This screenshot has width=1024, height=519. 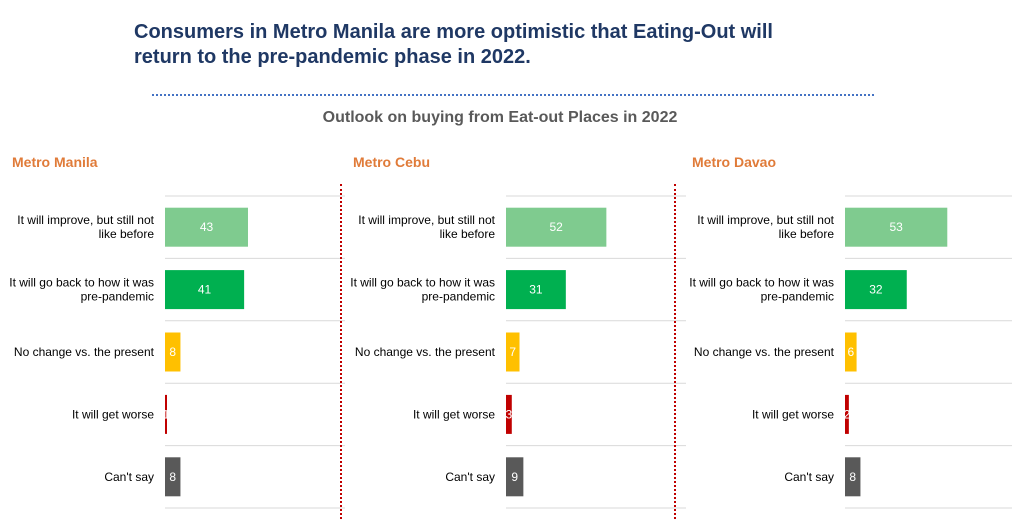 I want to click on value-label: 2, so click(x=847, y=414).